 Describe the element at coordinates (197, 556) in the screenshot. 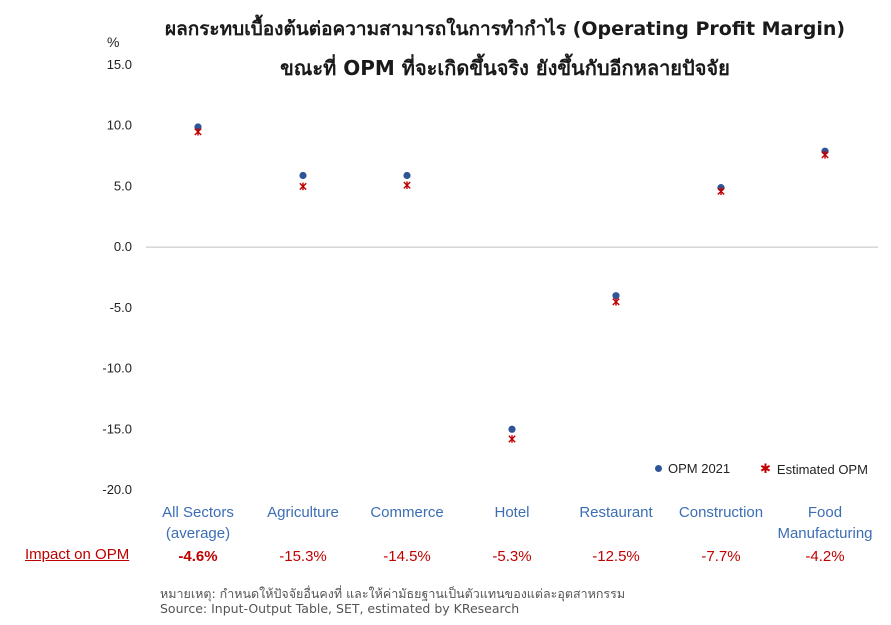

I see `impact-value: -4.6%` at that location.